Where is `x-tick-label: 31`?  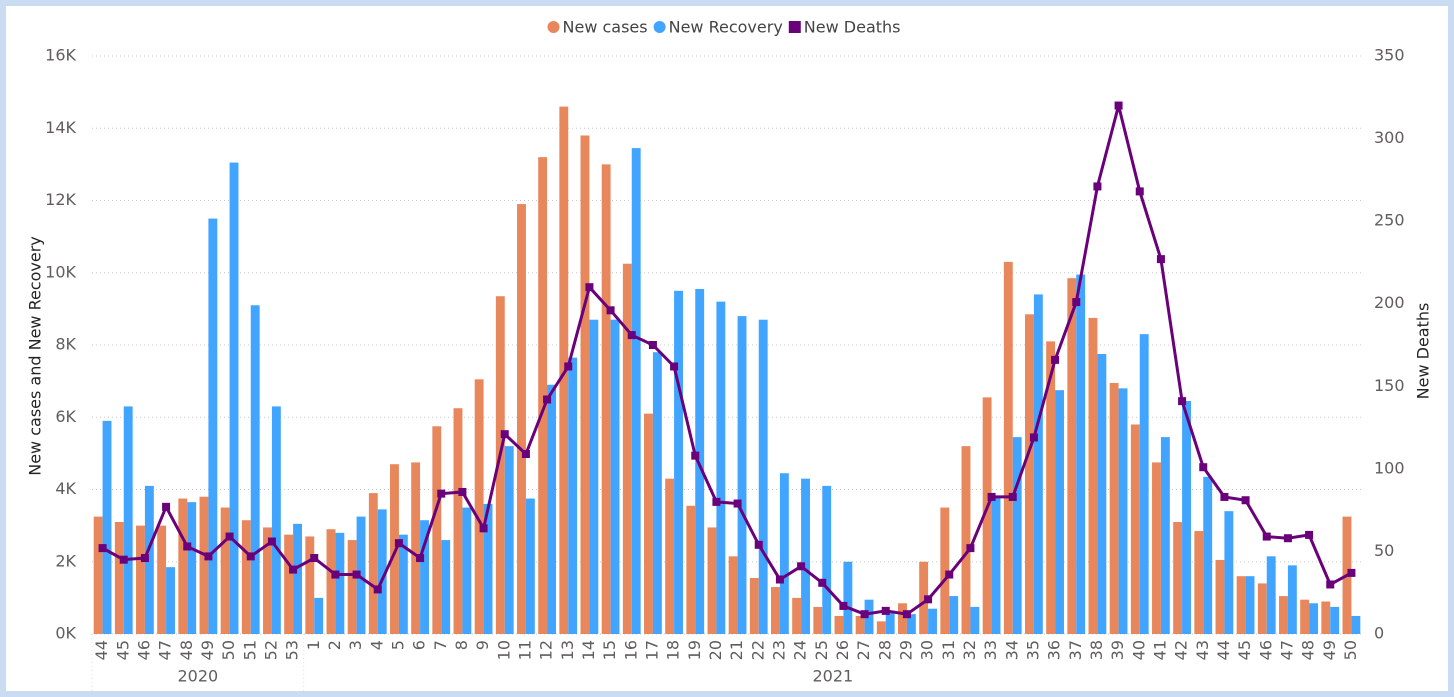
x-tick-label: 31 is located at coordinates (948, 650).